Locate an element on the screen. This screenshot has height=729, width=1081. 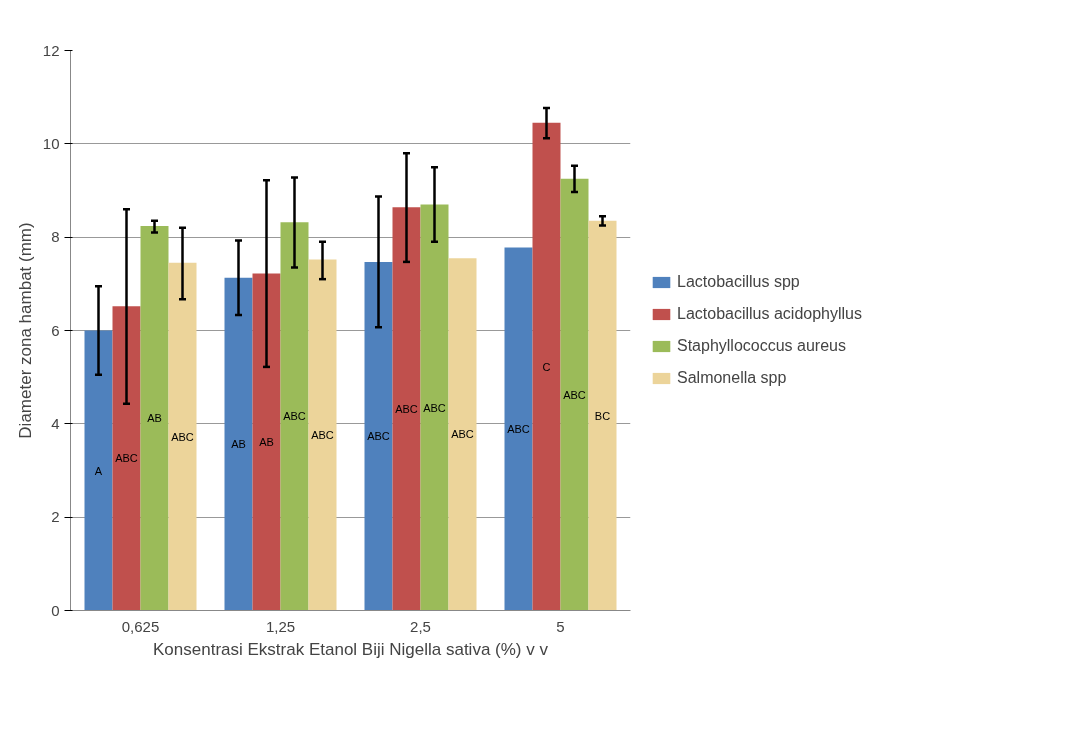
x-tick-label: 2,5 is located at coordinates (420, 626).